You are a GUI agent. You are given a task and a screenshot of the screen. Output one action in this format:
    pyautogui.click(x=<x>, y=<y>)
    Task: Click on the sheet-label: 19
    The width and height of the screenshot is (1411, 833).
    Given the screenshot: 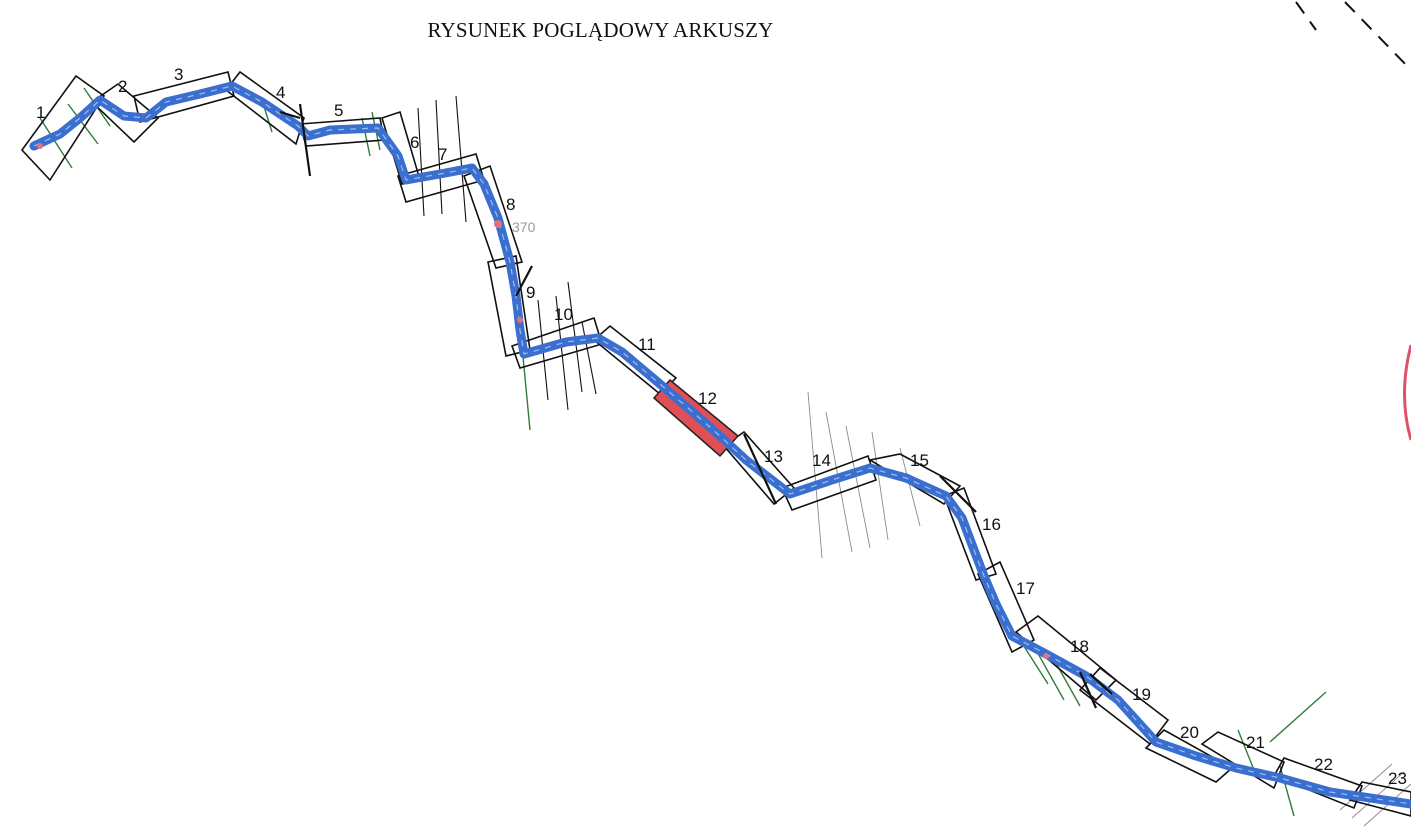 What is the action you would take?
    pyautogui.click(x=1141, y=694)
    